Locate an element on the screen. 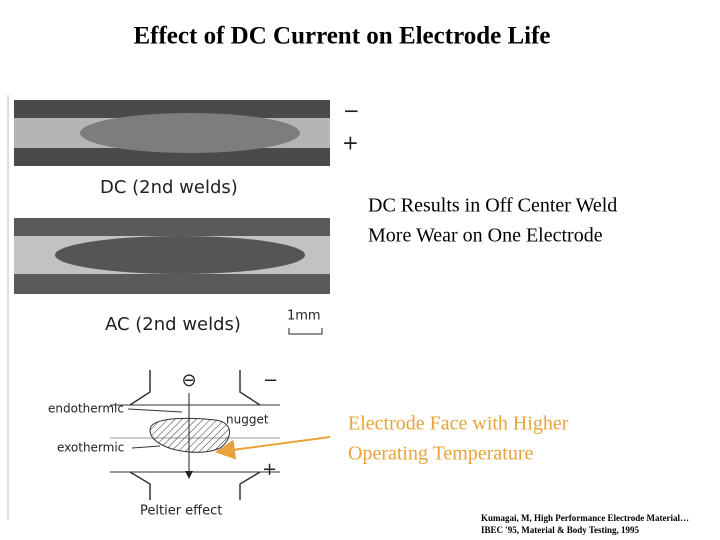 This screenshot has width=720, height=540. bottom-electrode is located at coordinates (195, 485).